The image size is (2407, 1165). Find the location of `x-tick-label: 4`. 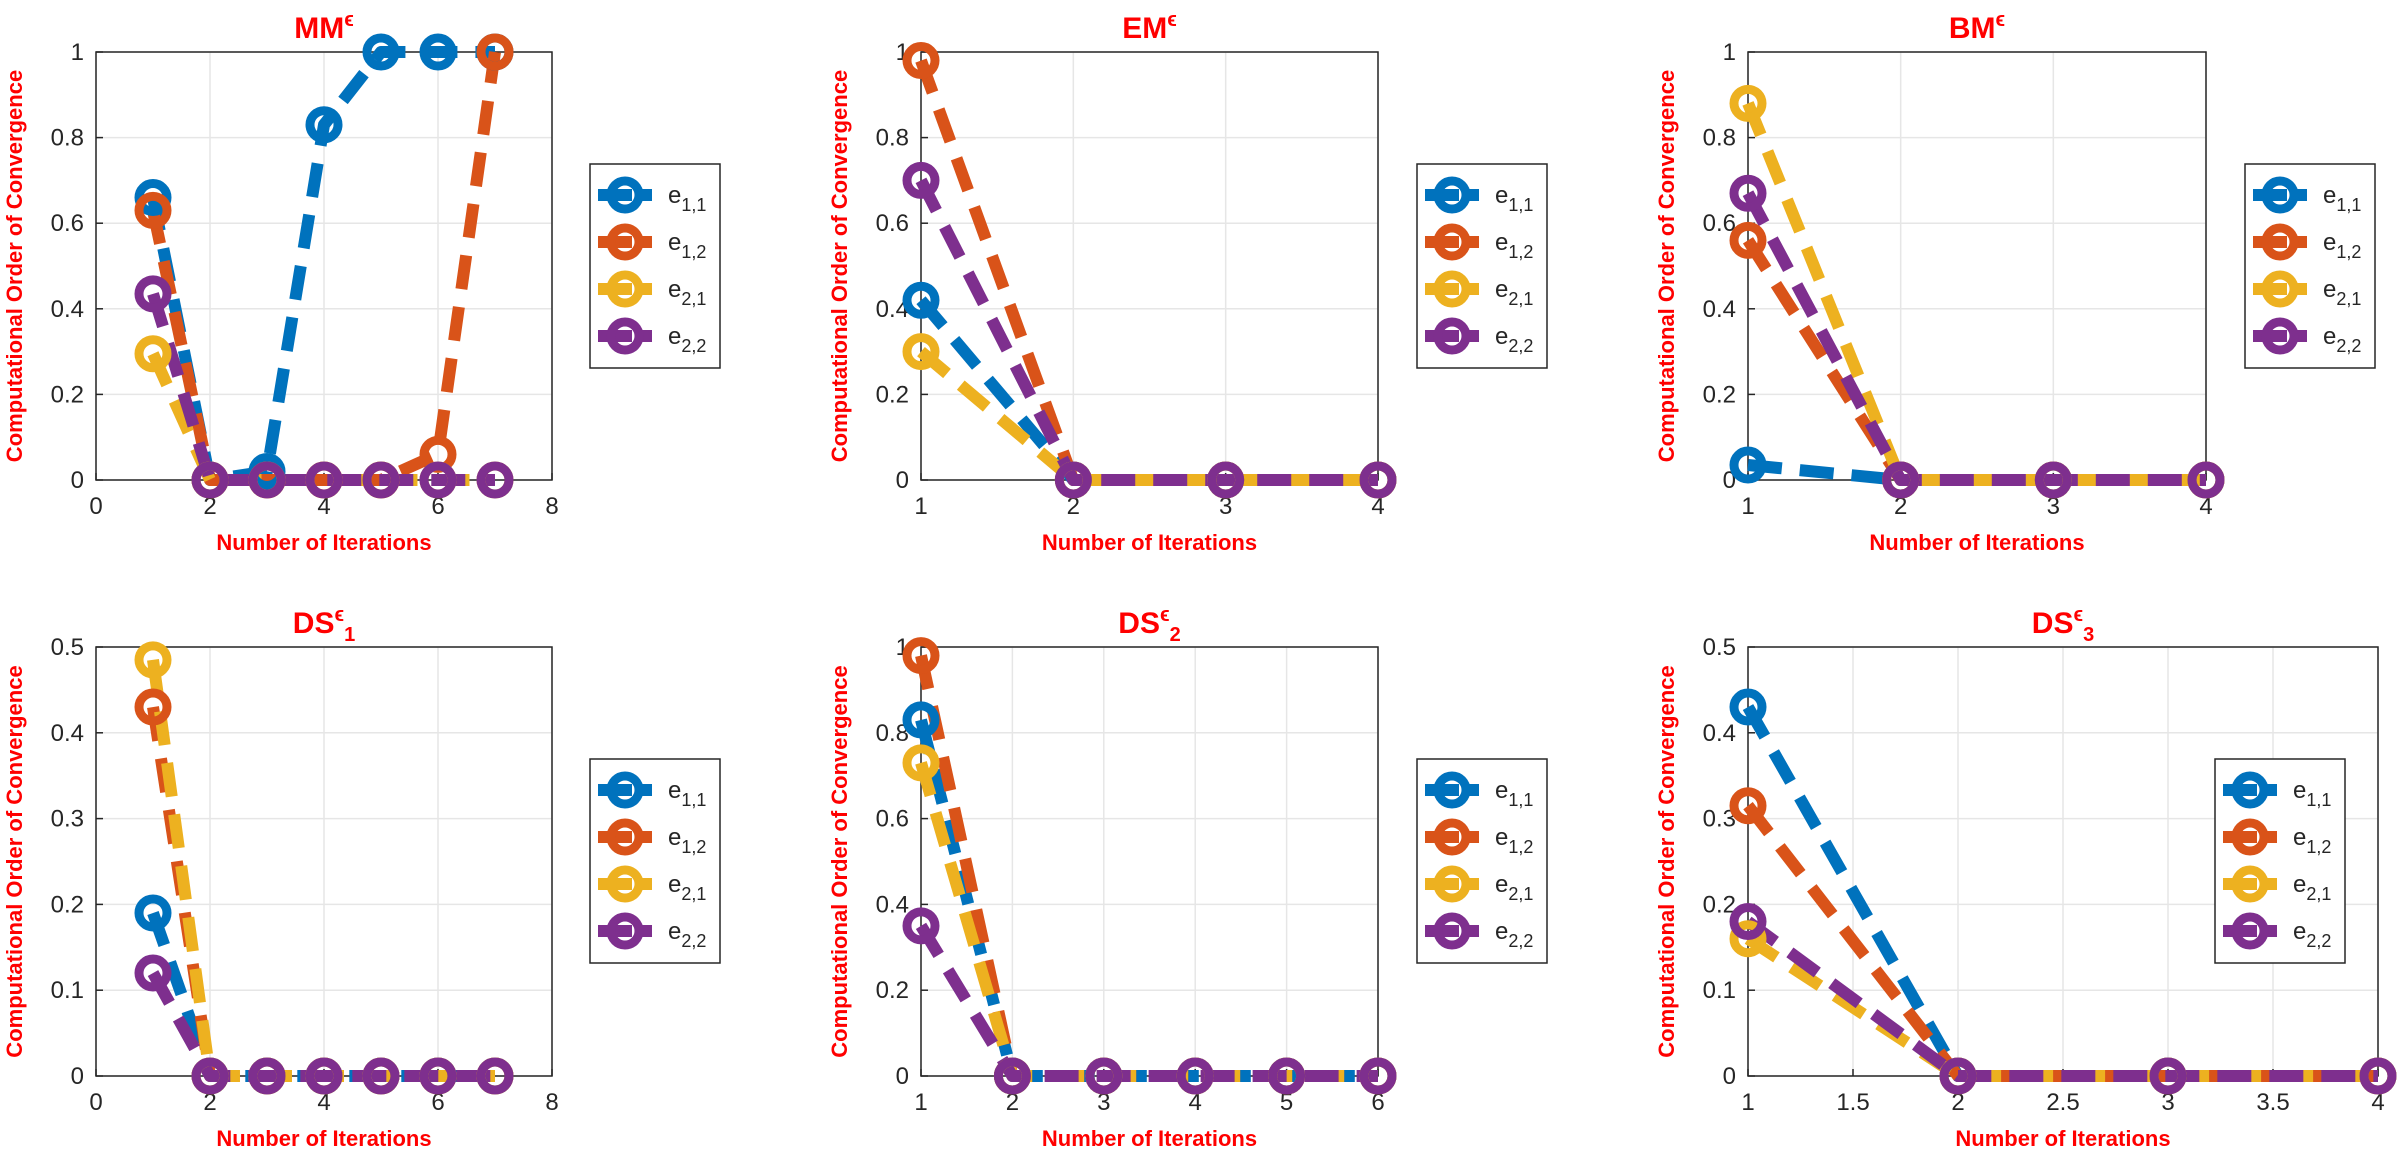

x-tick-label: 4 is located at coordinates (2377, 1102).